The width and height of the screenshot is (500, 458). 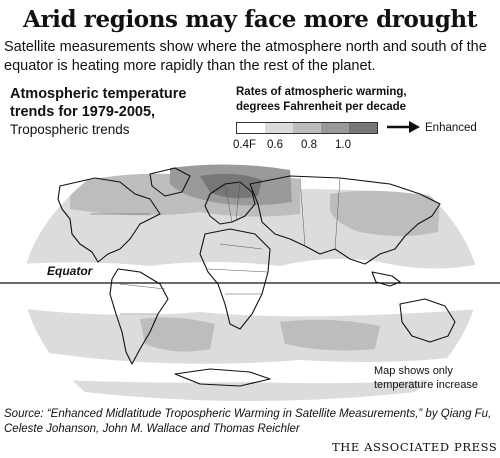 I want to click on equator-label: Equator, so click(x=70, y=271).